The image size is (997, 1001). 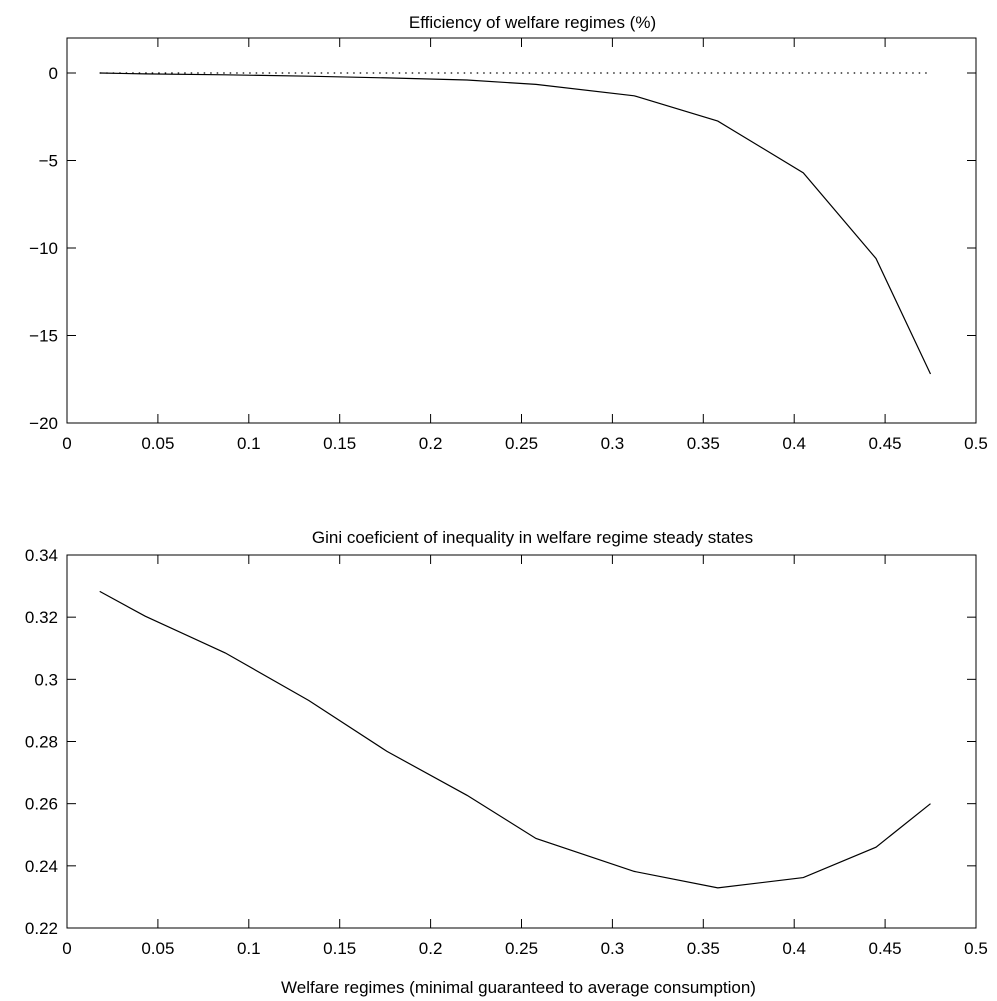 I want to click on y-tick-label: 0.3, so click(x=46, y=679).